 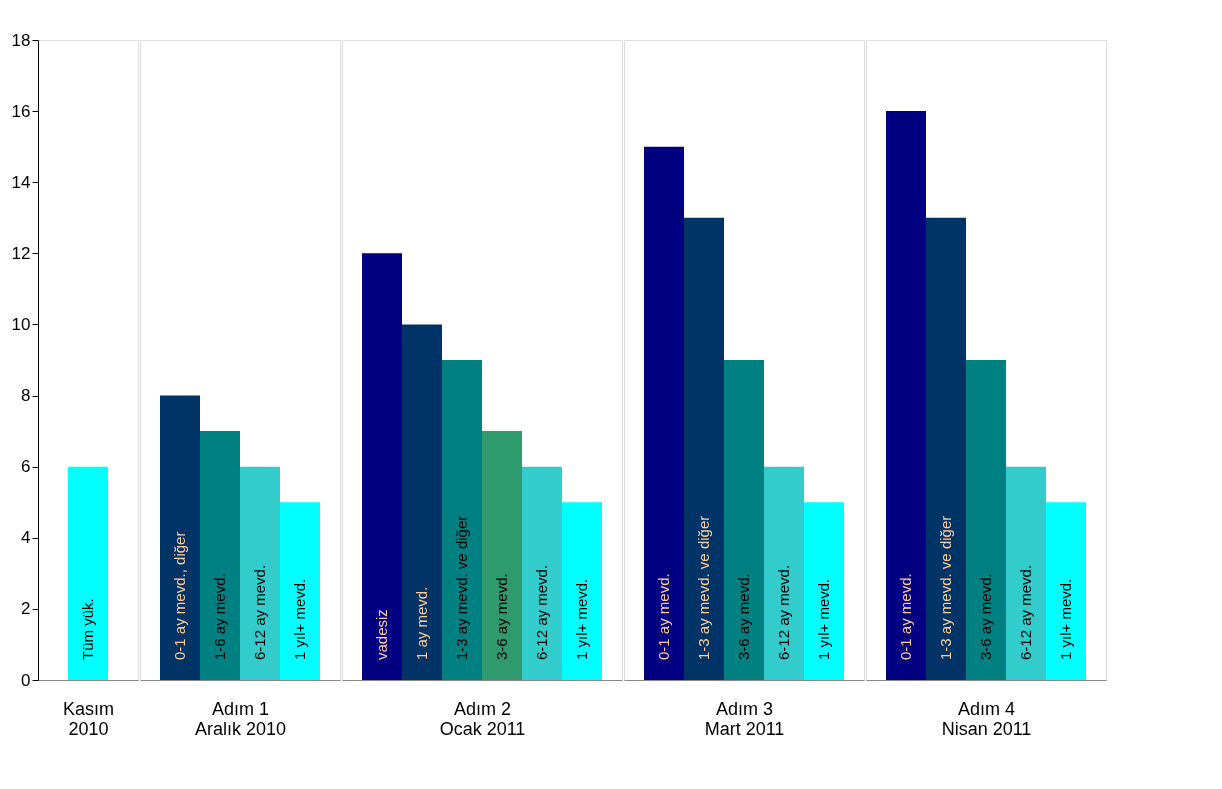 What do you see at coordinates (26, 680) in the screenshot?
I see `y-tick-label: 0` at bounding box center [26, 680].